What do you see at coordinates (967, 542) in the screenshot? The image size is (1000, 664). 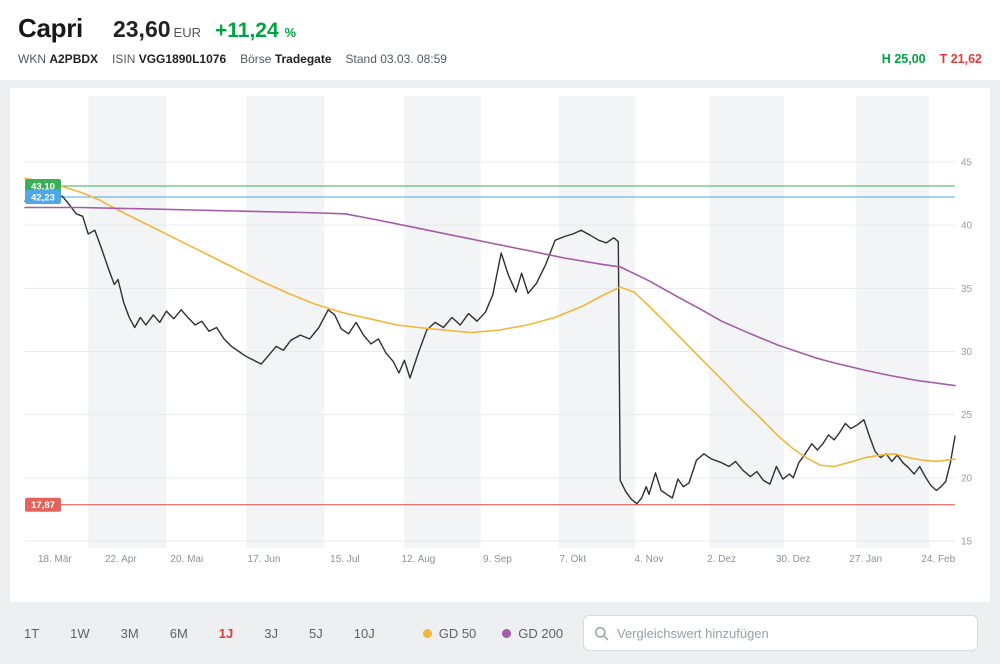 I see `y-axis-label: 15` at bounding box center [967, 542].